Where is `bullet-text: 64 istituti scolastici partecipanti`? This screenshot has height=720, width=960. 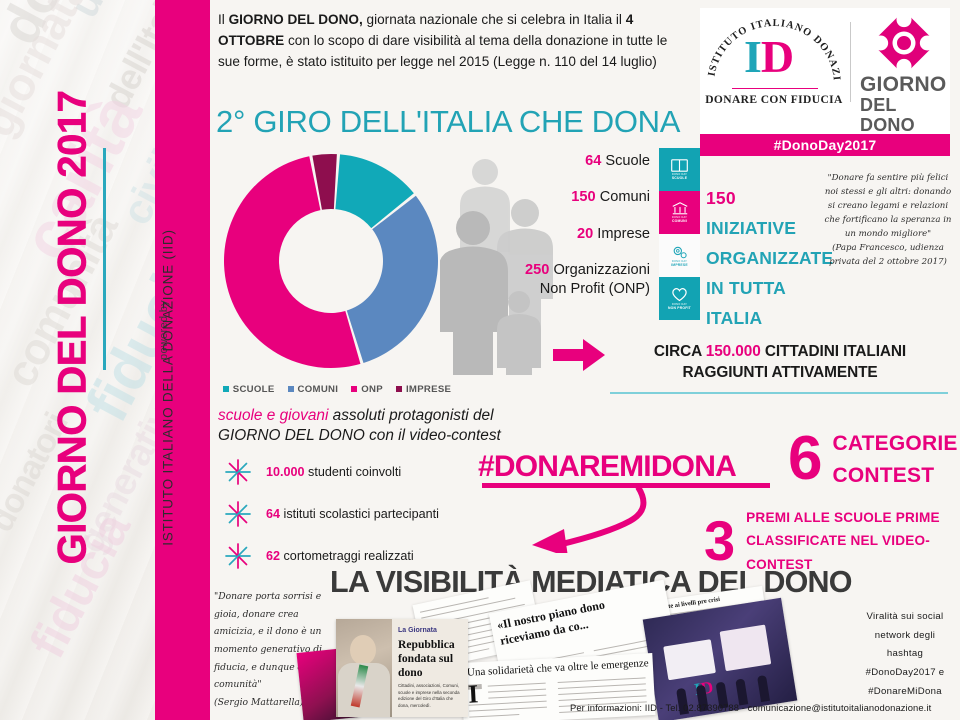
bullet-text: 64 istituti scolastici partecipanti is located at coordinates (352, 514).